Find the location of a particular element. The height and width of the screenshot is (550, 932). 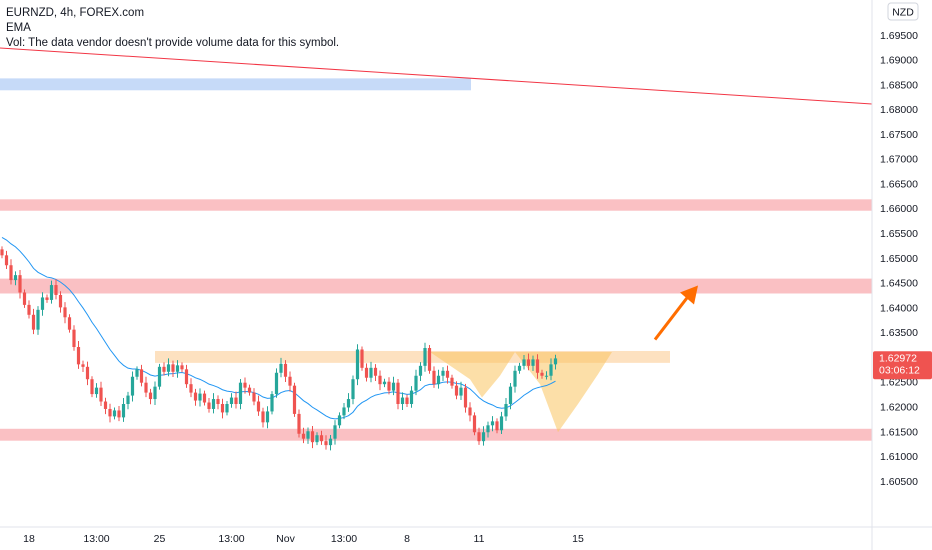

neckline-zone is located at coordinates (412, 356).